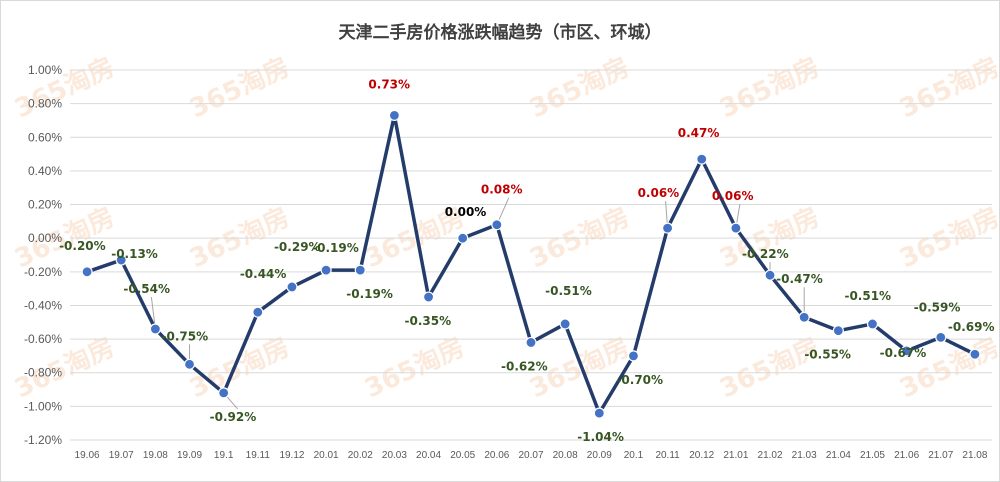 The image size is (1000, 482). Describe the element at coordinates (185, 336) in the screenshot. I see `data-label: -0.75%` at that location.